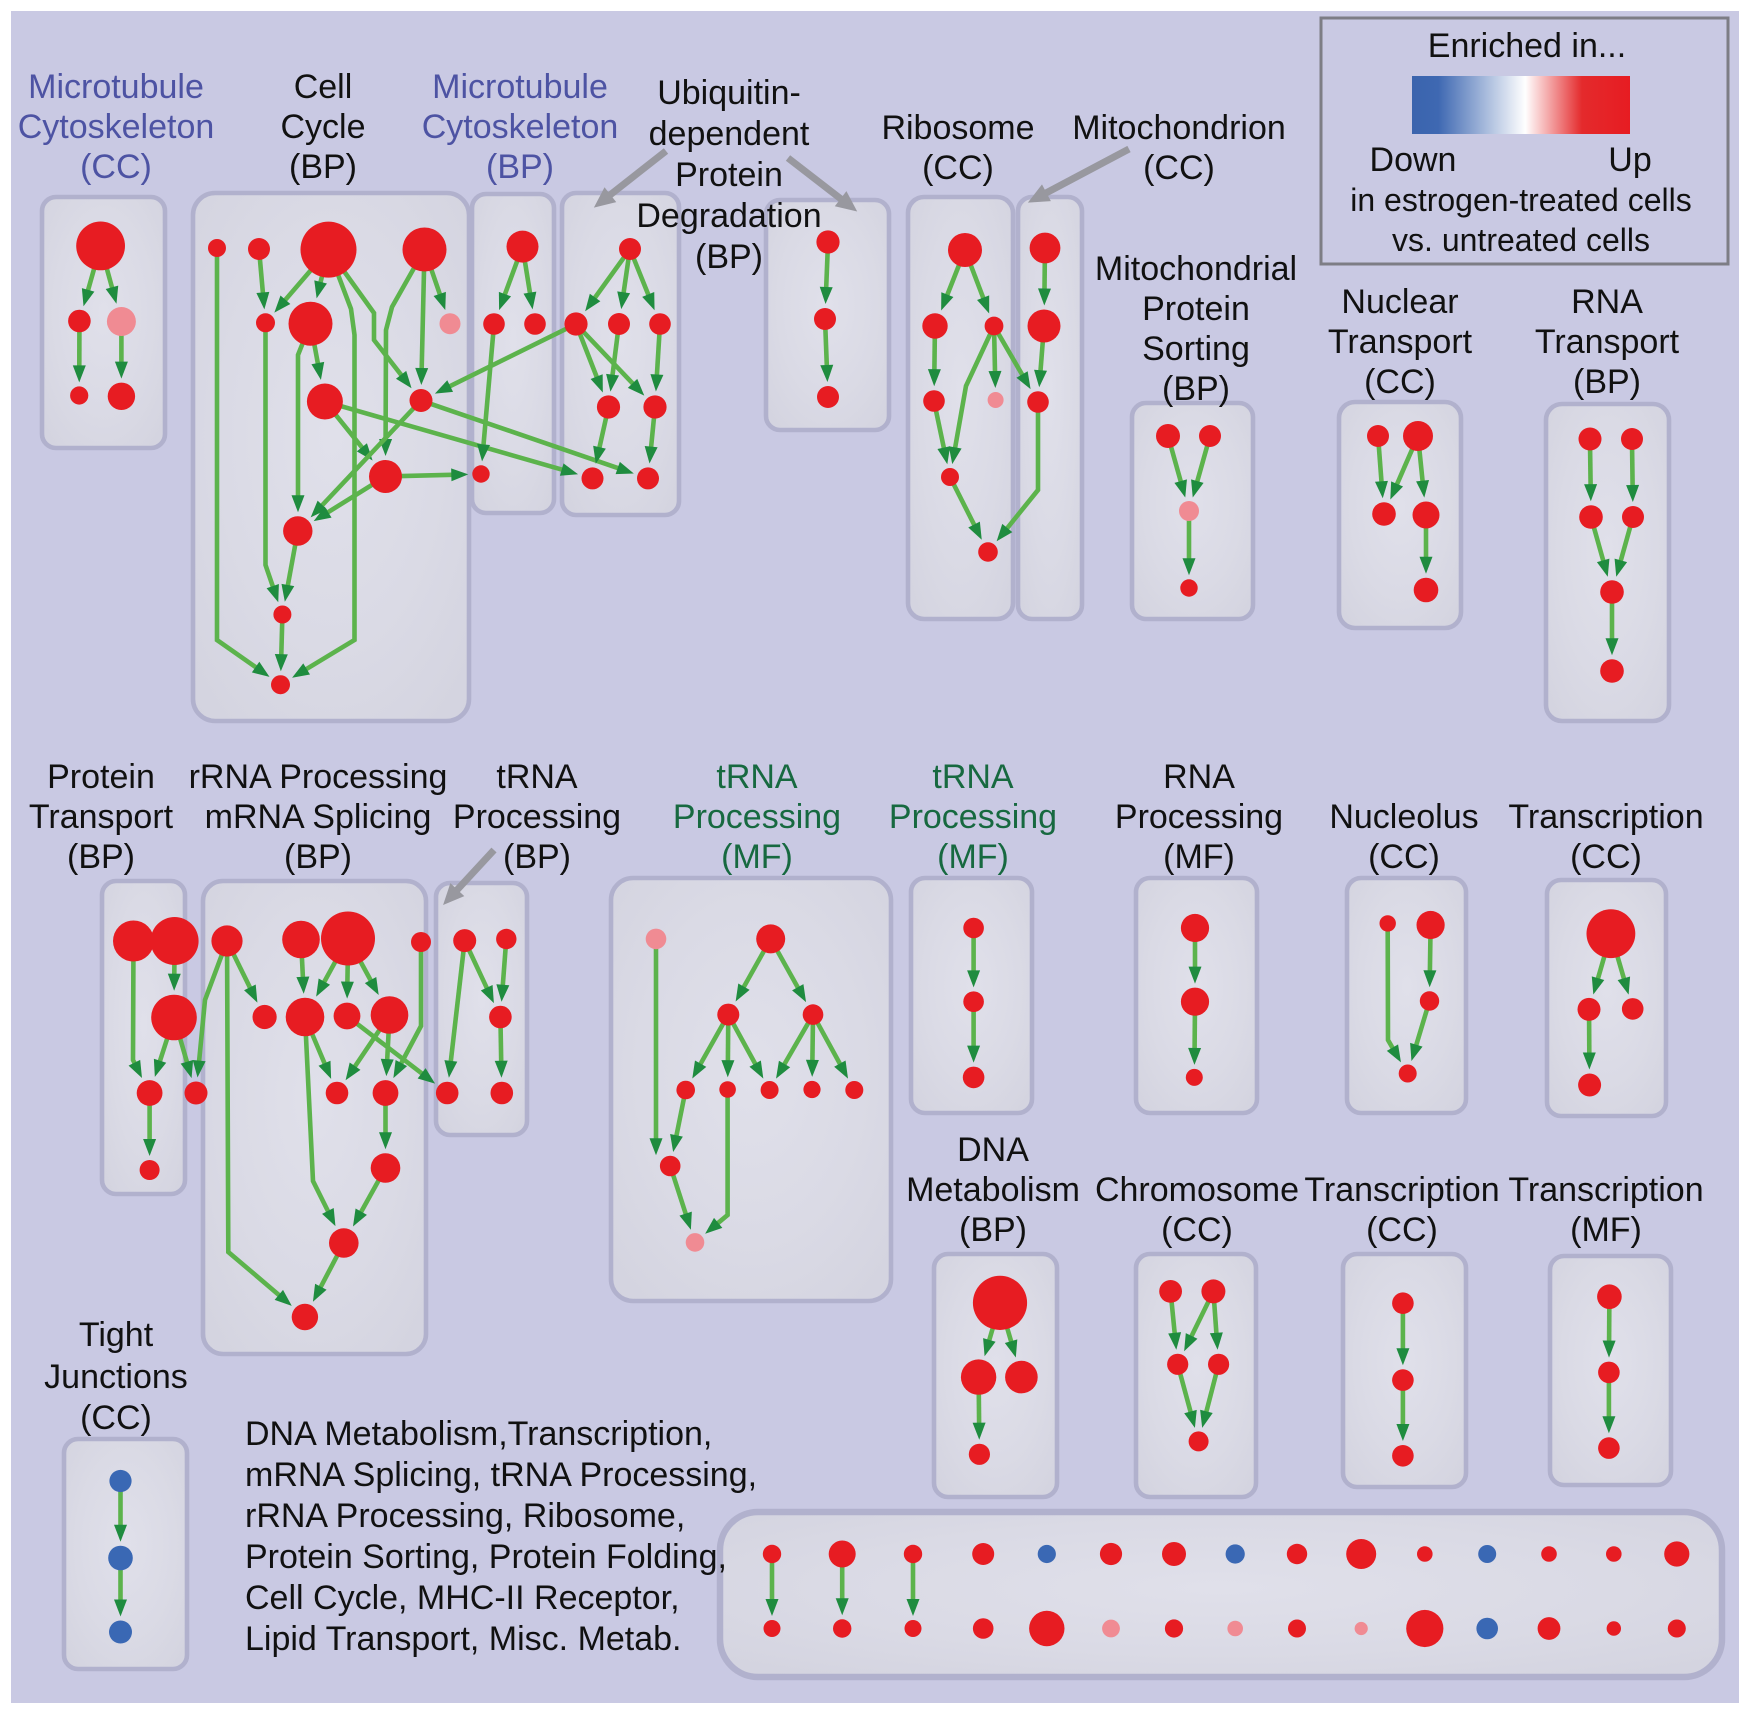  Describe the element at coordinates (993, 1190) in the screenshot. I see `svg-text: Metabolism` at that location.